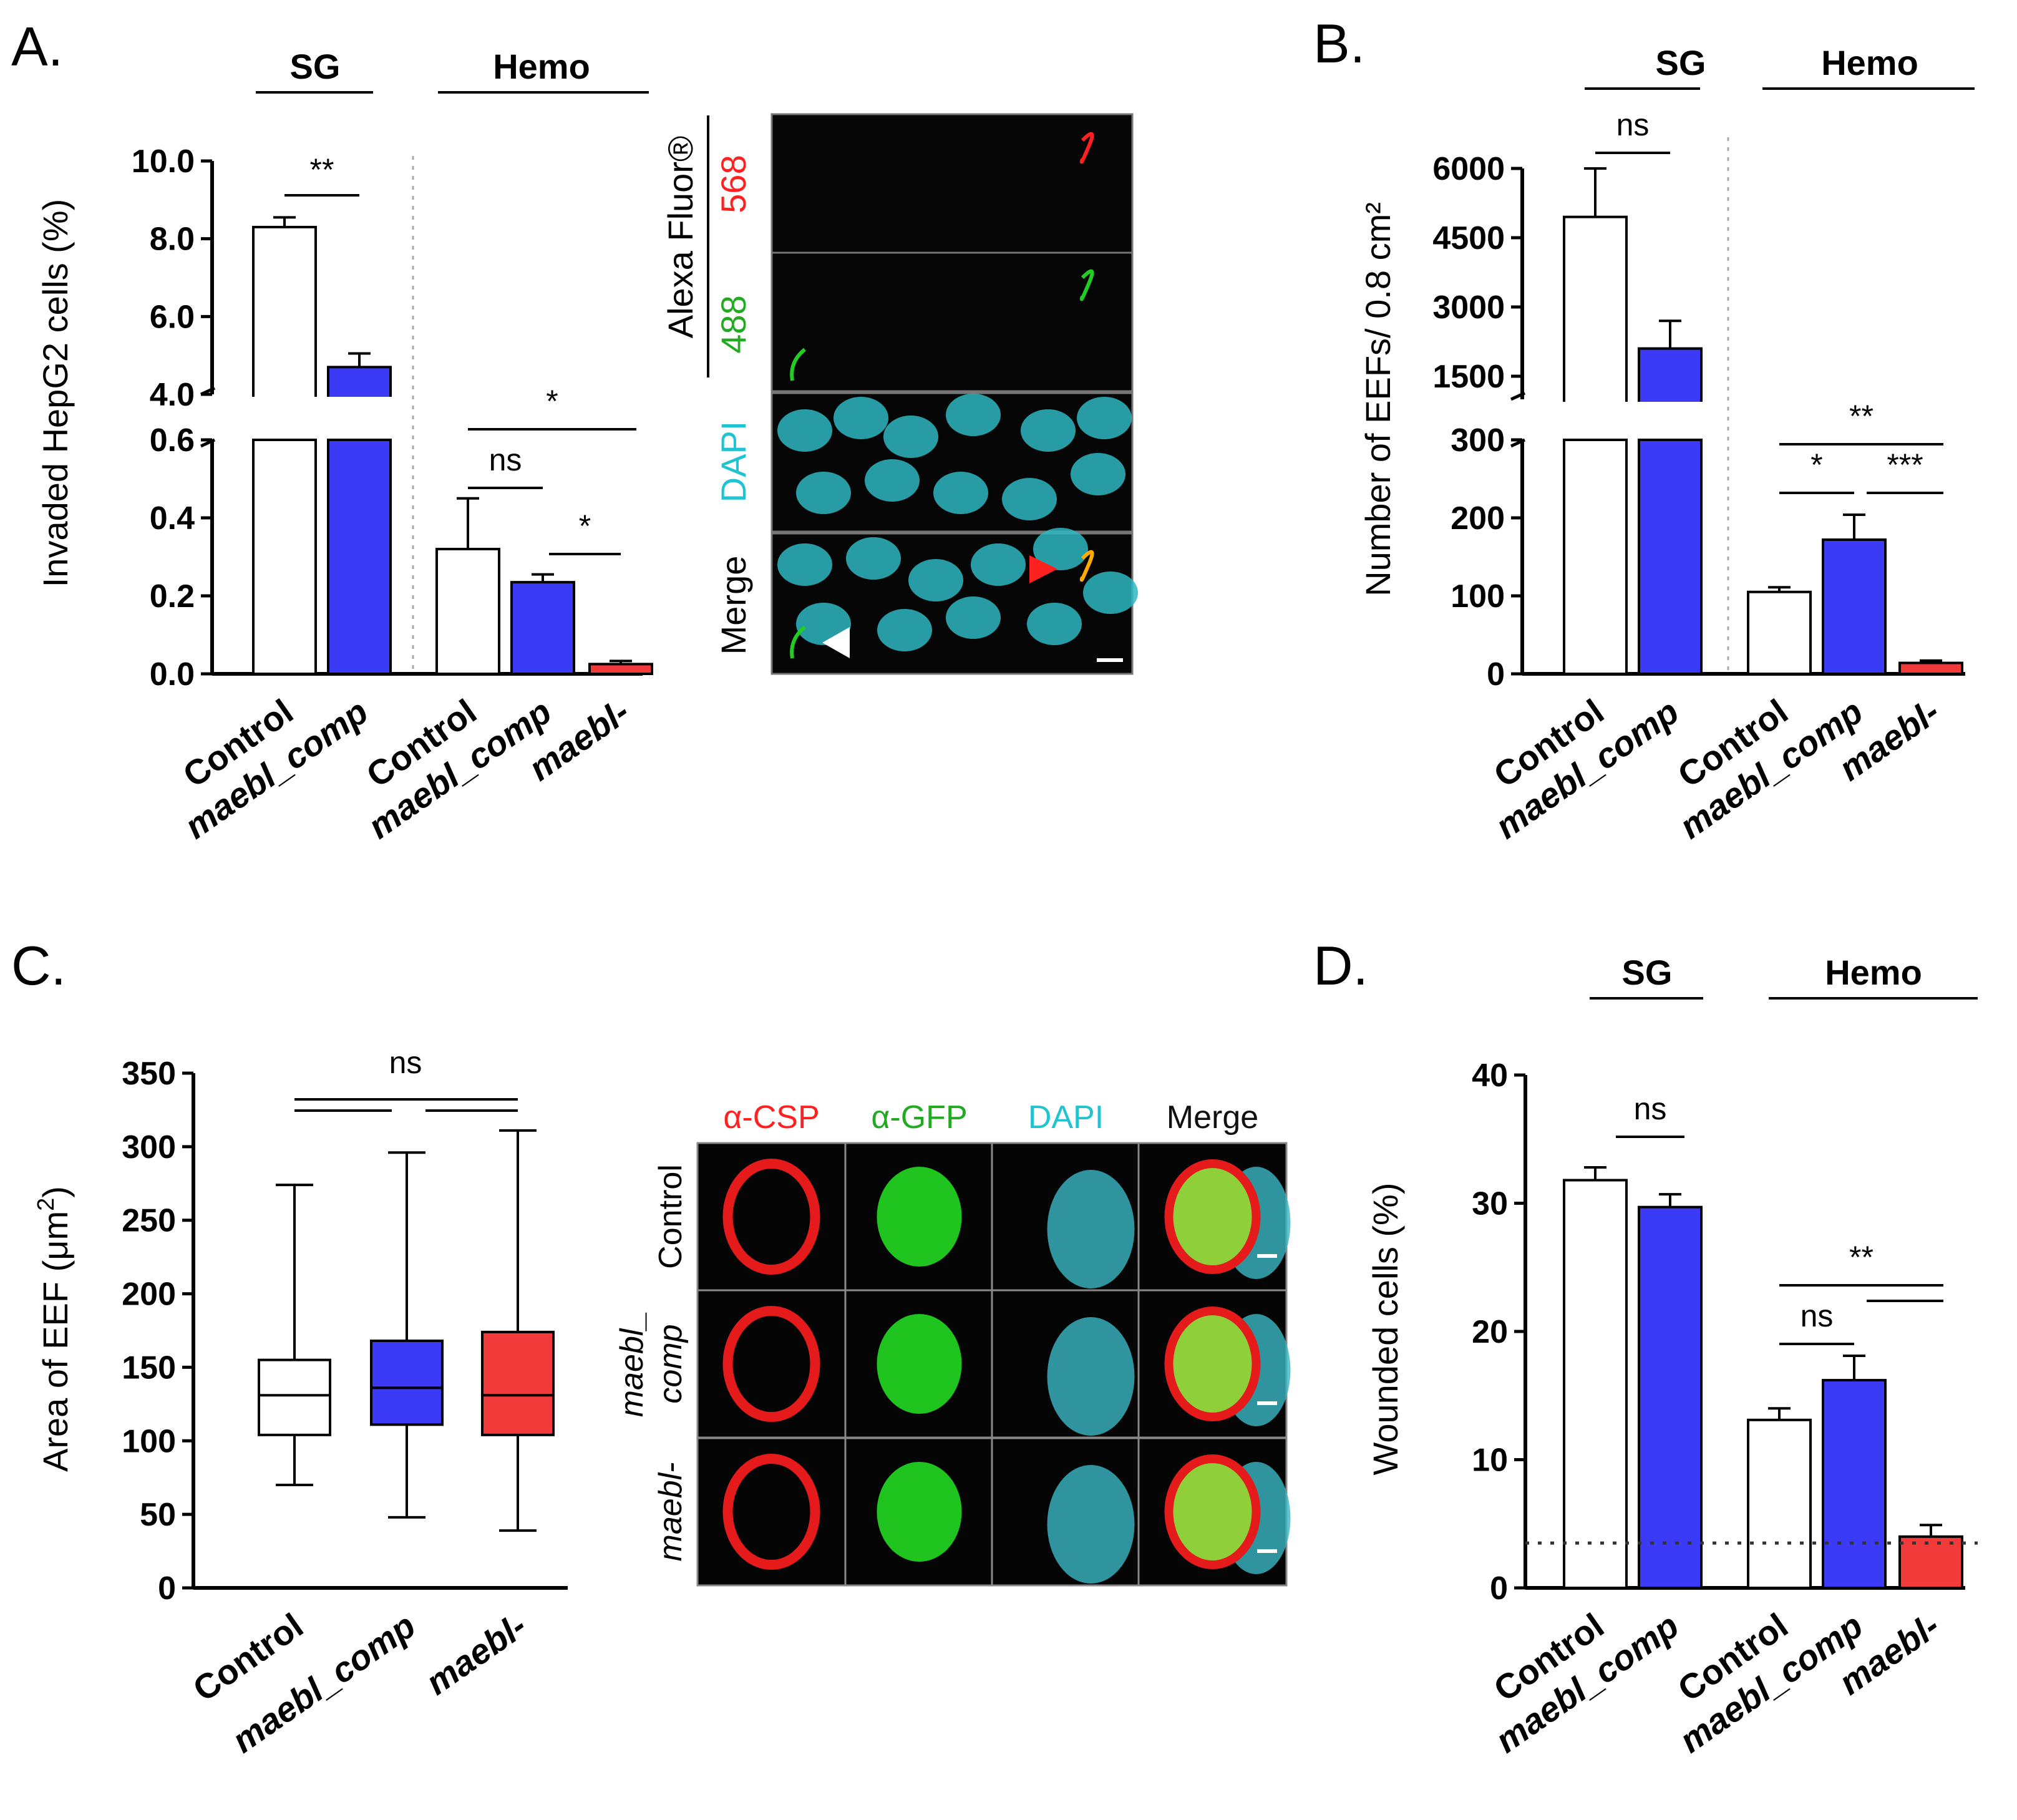  What do you see at coordinates (733, 184) in the screenshot?
I see `label-568: 568` at bounding box center [733, 184].